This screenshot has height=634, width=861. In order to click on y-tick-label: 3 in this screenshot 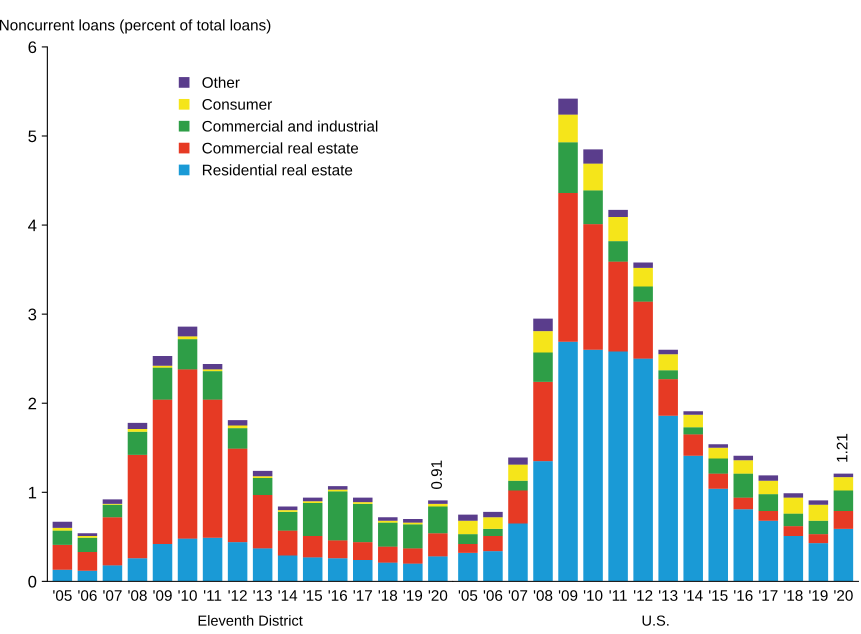, I will do `click(32, 314)`.